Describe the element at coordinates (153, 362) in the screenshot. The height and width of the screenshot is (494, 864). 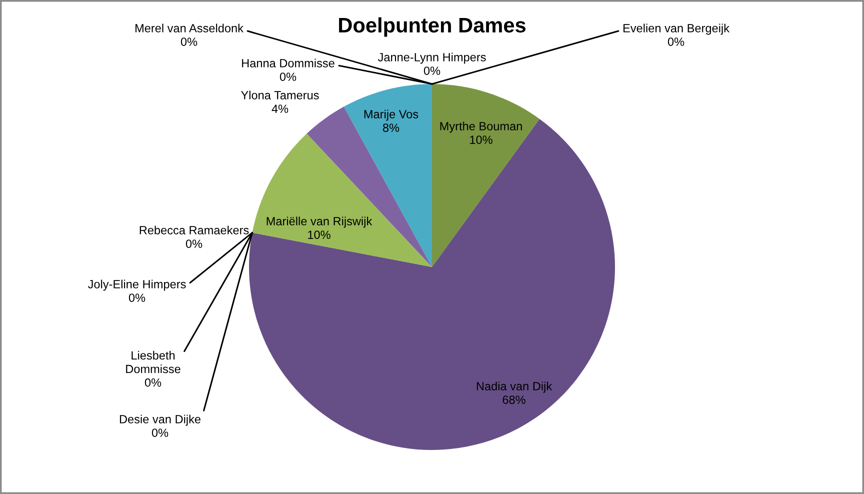
I see `category-label: Liesbeth Dommisse` at that location.